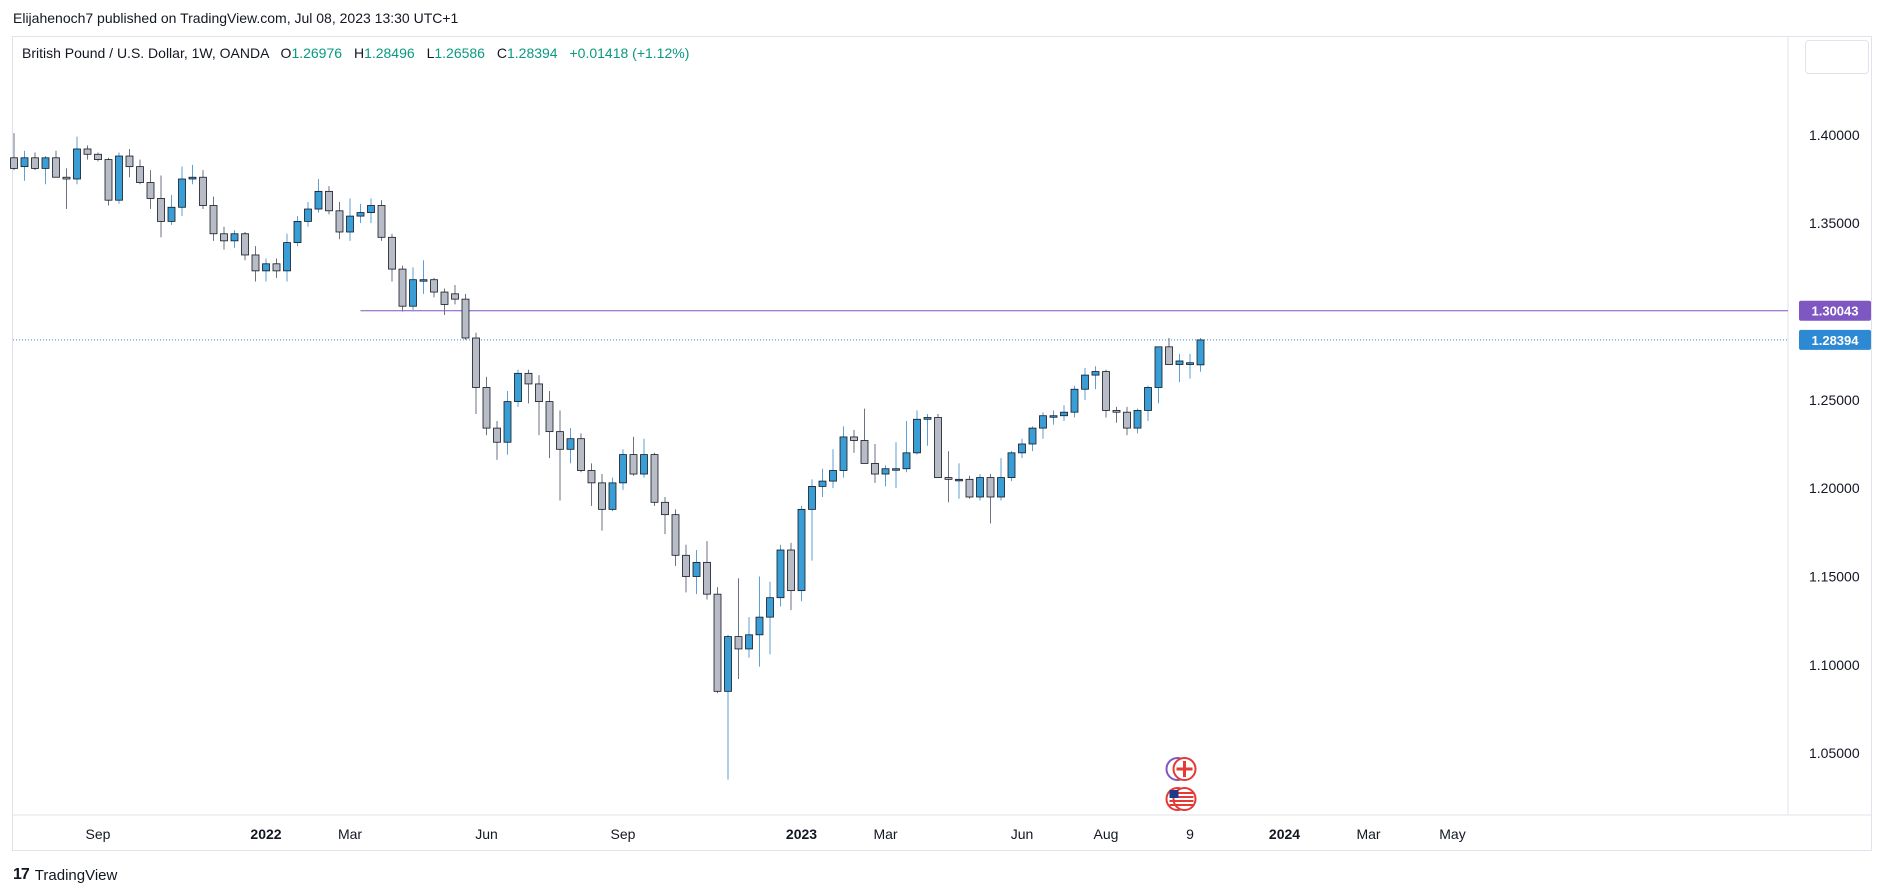 This screenshot has width=1885, height=896. What do you see at coordinates (1837, 57) in the screenshot?
I see `chart-settings-box` at bounding box center [1837, 57].